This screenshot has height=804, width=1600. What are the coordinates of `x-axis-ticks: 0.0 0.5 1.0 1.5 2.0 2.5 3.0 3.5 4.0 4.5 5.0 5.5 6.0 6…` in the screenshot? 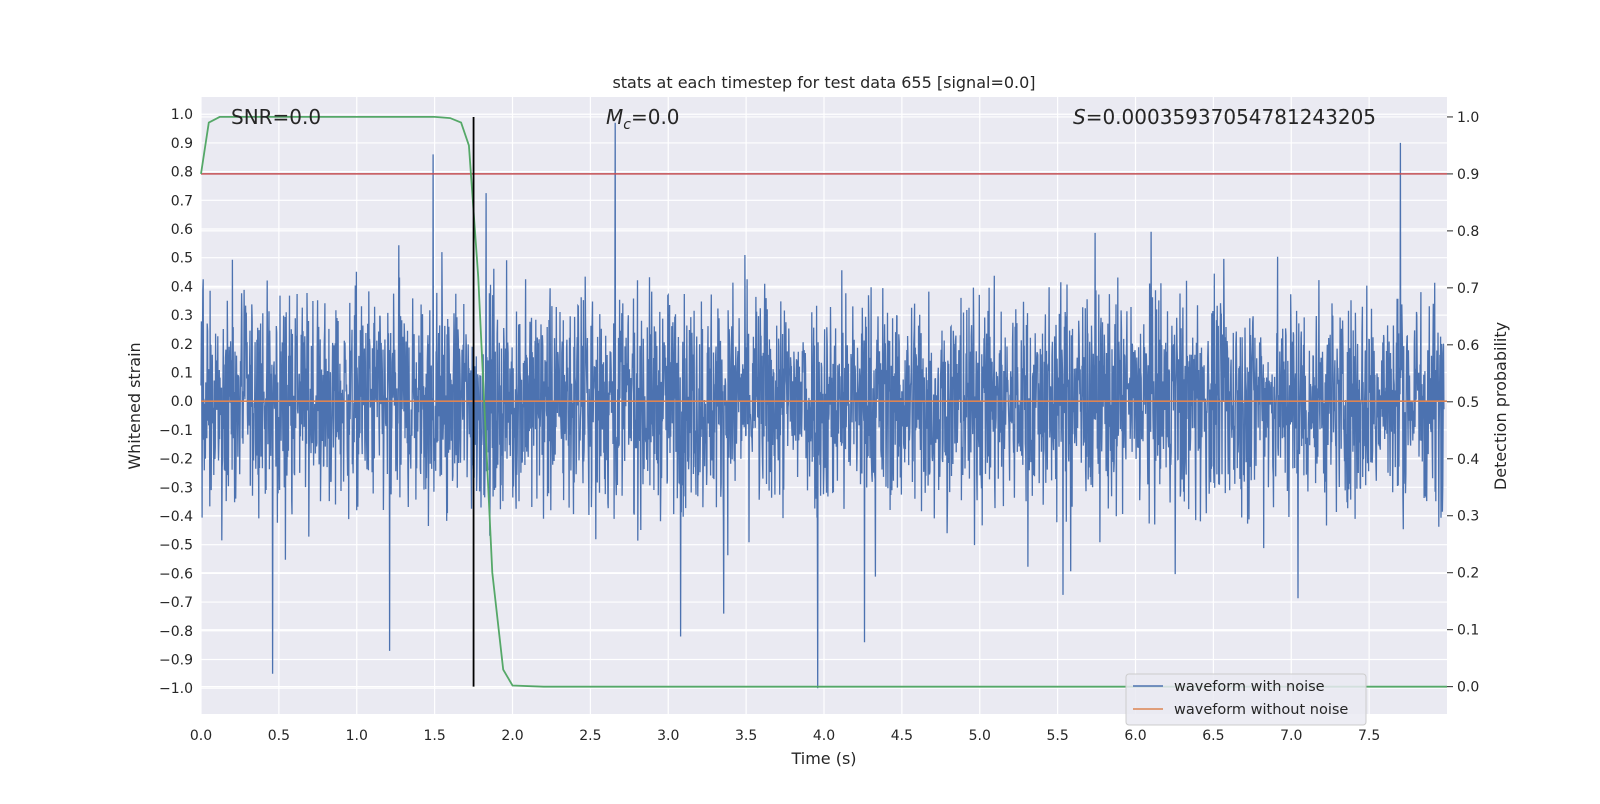 It's located at (785, 736).